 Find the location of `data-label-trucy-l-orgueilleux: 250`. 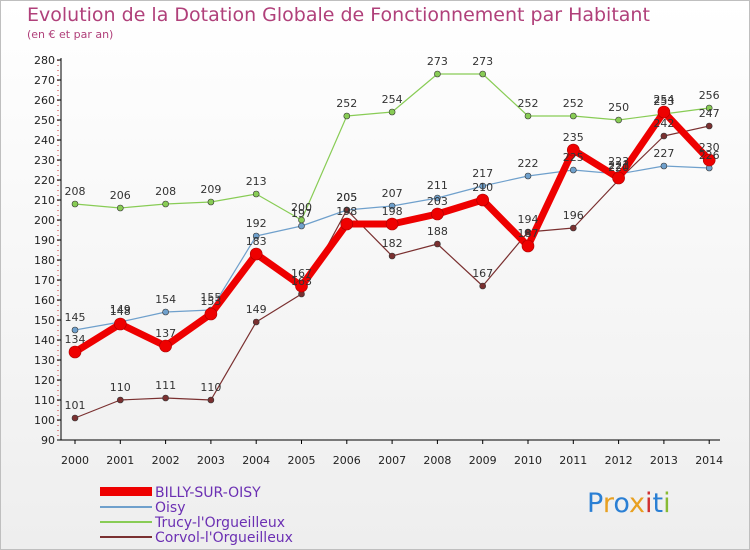

data-label-trucy-l-orgueilleux: 250 is located at coordinates (618, 107).